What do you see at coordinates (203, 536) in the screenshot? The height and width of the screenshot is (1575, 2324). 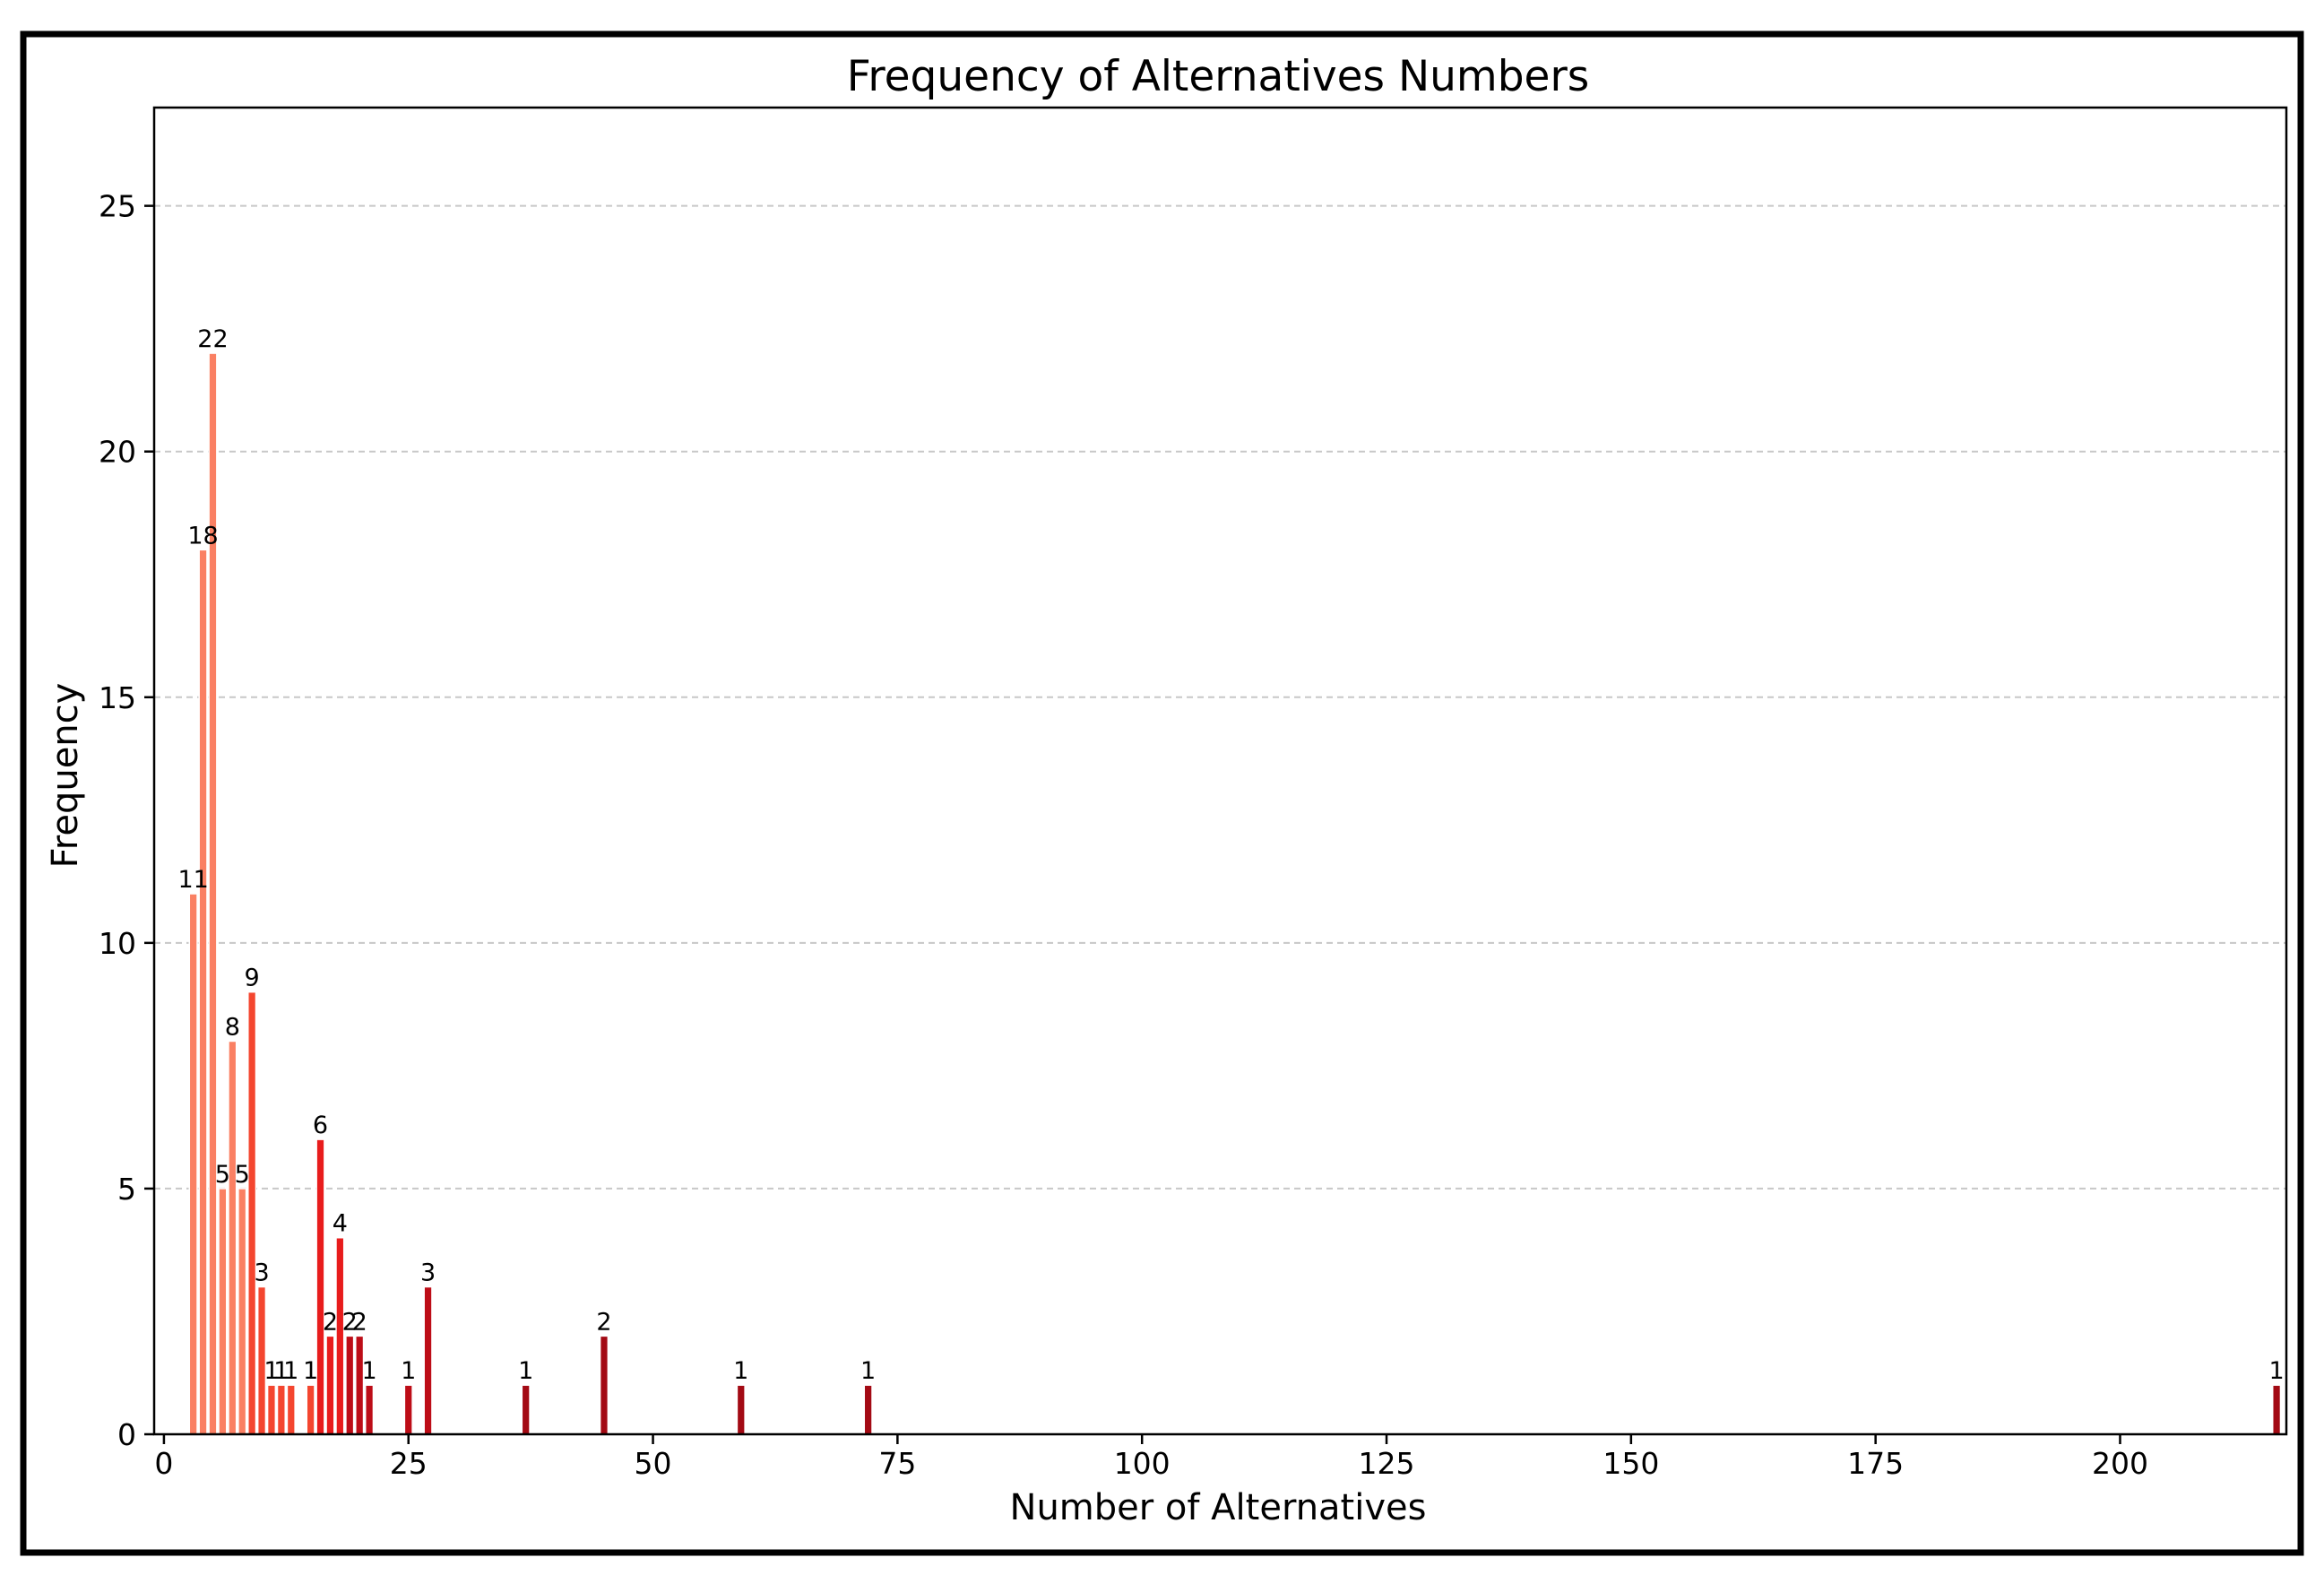 I see `bar-value-label: 18` at bounding box center [203, 536].